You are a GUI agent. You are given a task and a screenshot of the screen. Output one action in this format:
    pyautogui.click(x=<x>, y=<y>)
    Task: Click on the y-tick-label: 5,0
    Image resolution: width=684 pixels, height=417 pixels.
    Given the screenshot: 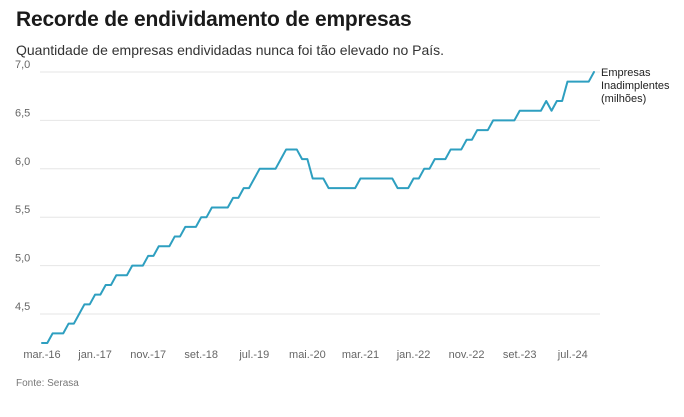 What is the action you would take?
    pyautogui.click(x=22, y=259)
    